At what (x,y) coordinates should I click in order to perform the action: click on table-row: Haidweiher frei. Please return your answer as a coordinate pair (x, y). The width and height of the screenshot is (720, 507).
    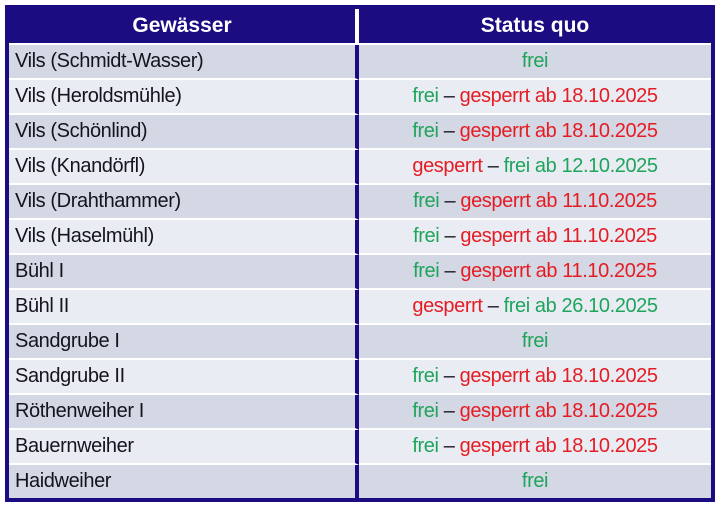
    Looking at the image, I should click on (360, 481).